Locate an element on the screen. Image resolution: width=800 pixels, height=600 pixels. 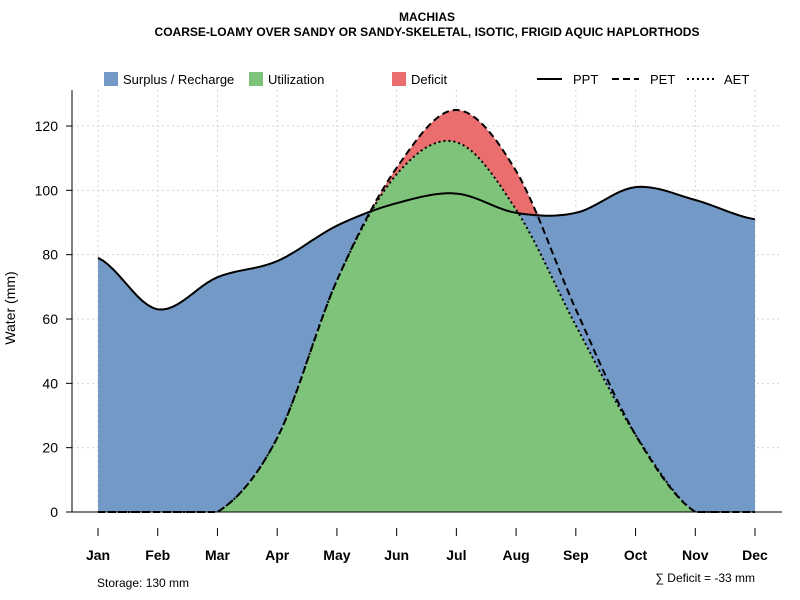
y-tick-label: 120 is located at coordinates (47, 126).